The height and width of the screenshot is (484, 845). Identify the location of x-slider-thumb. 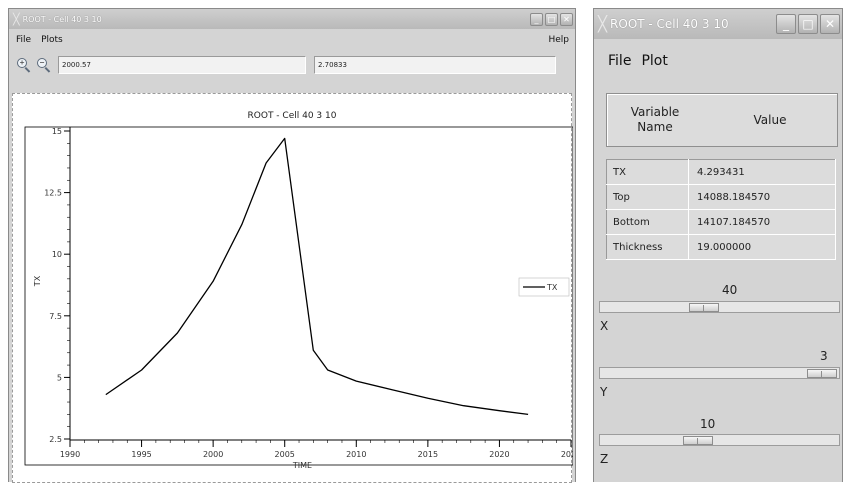
(704, 307).